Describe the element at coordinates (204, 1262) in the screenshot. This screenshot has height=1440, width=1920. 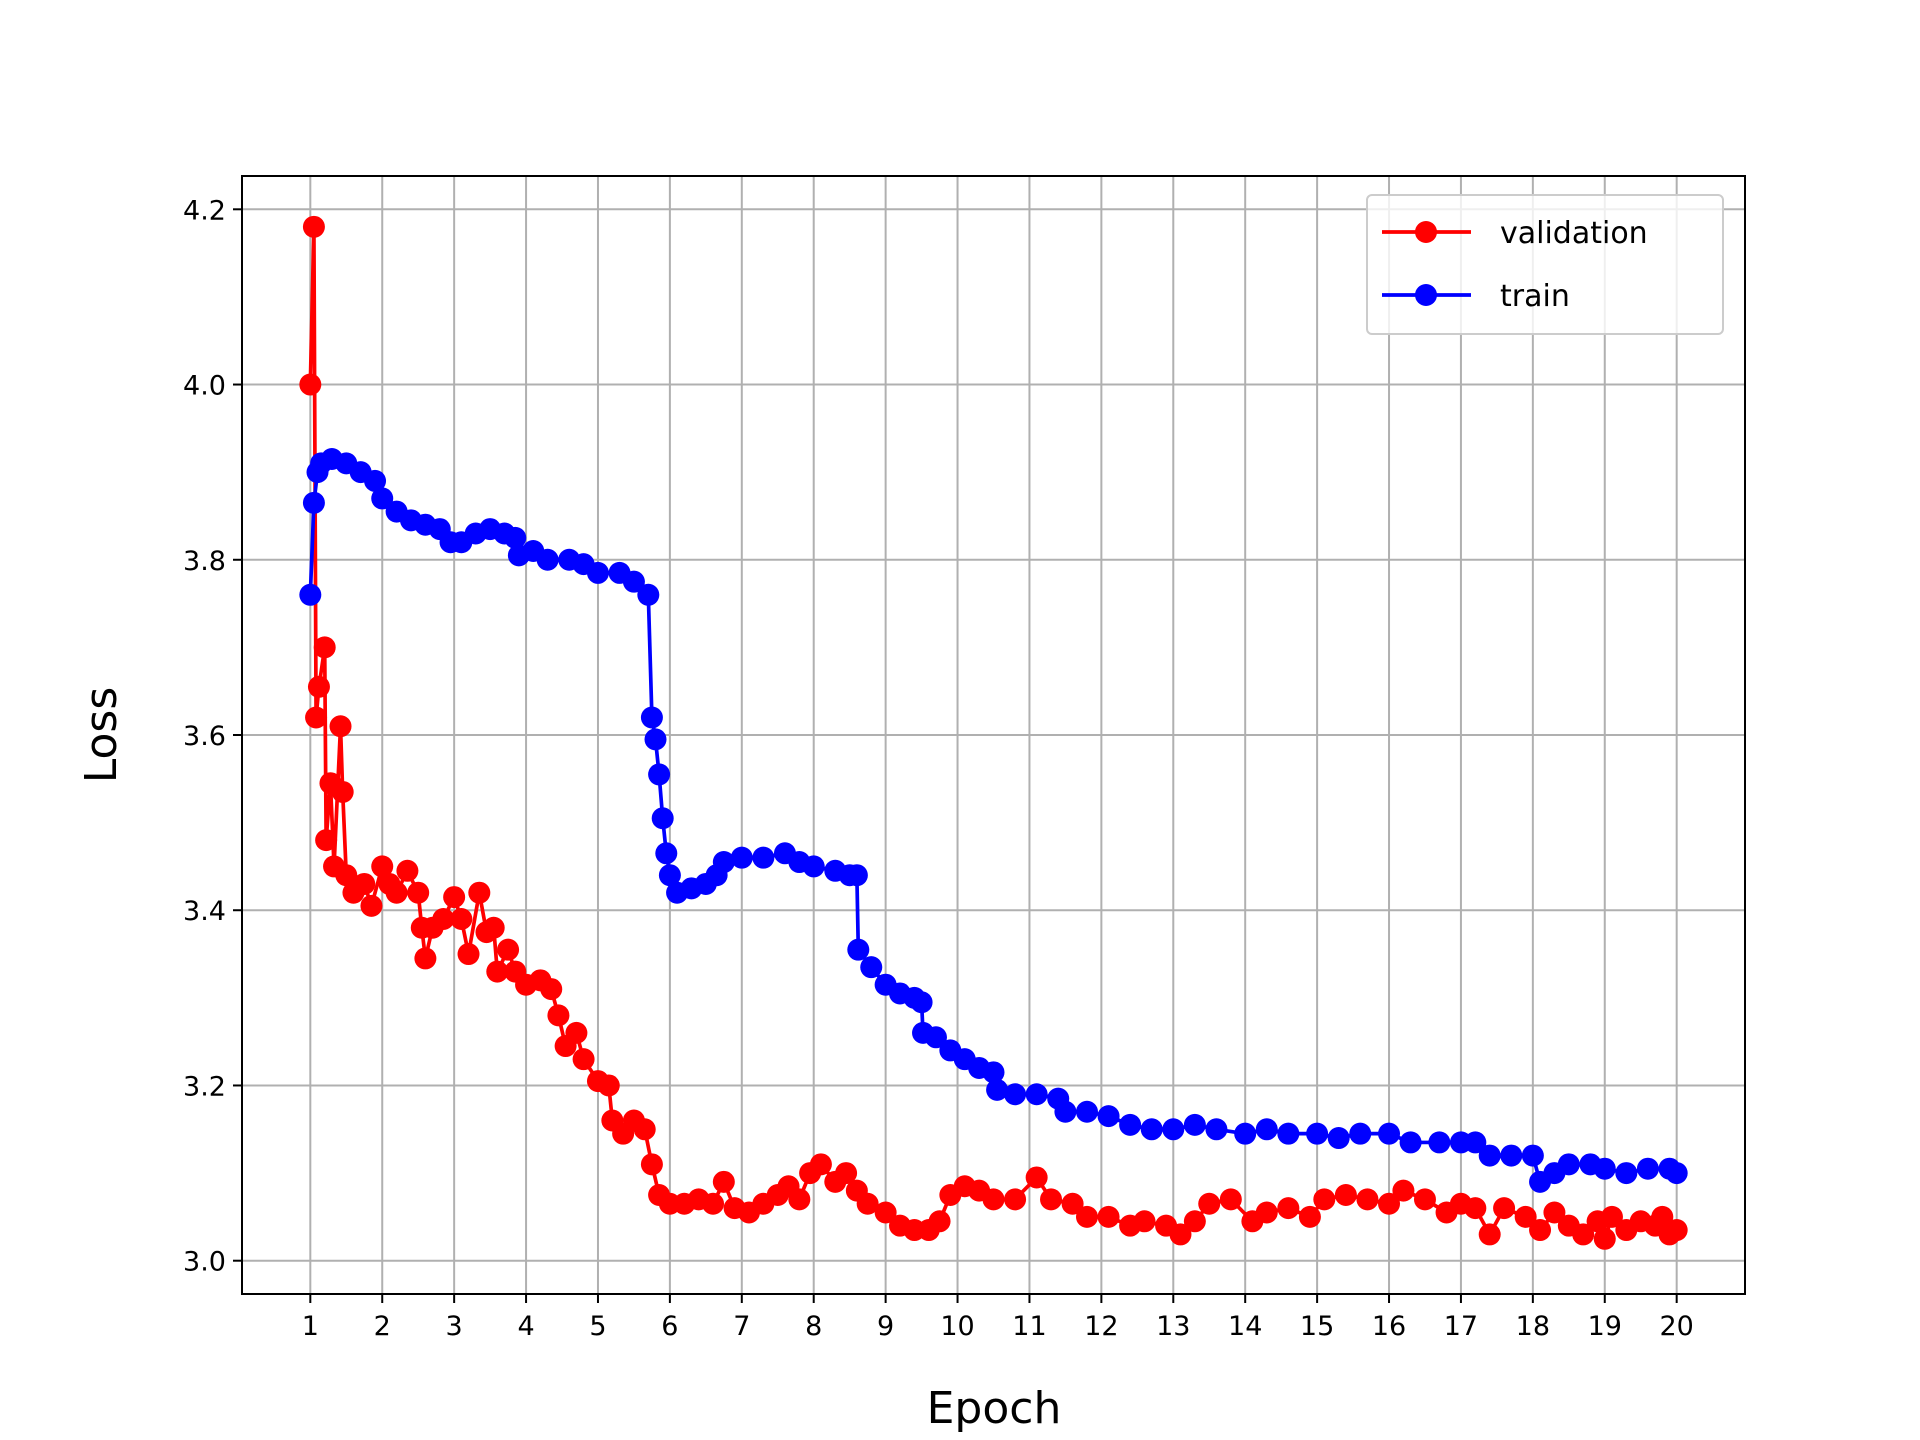
I see `y-tick-label: 3.0` at that location.